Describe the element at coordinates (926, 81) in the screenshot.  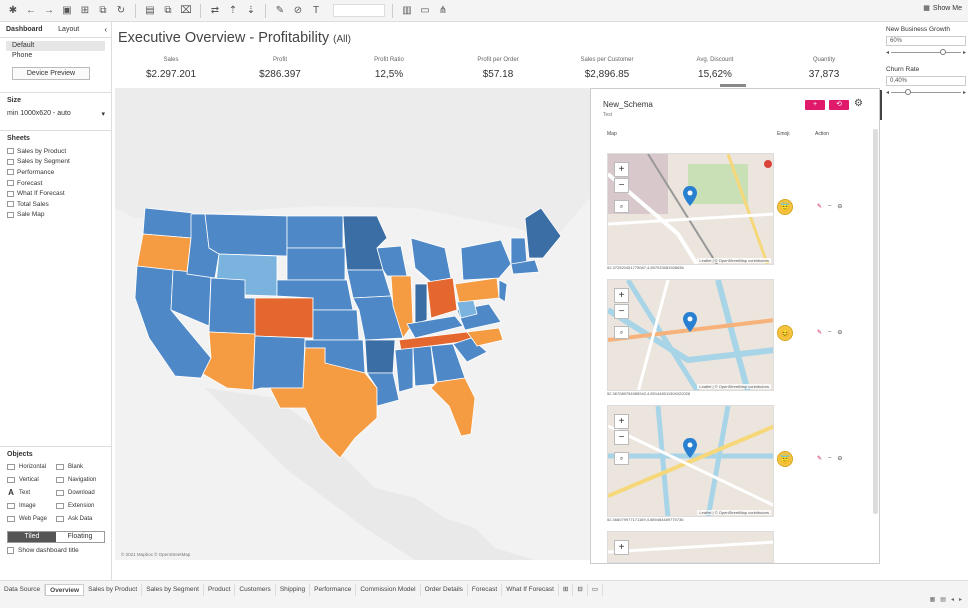
I see `param-input: 0.40%` at that location.